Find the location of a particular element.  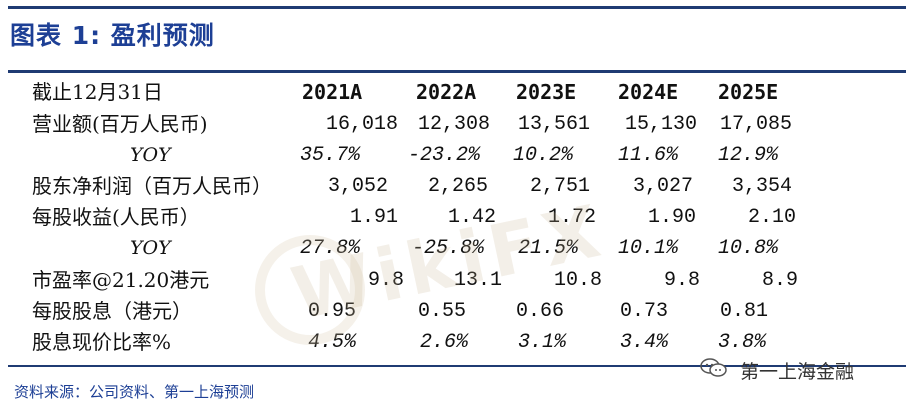

table-cell: 3.4% is located at coordinates (644, 342).